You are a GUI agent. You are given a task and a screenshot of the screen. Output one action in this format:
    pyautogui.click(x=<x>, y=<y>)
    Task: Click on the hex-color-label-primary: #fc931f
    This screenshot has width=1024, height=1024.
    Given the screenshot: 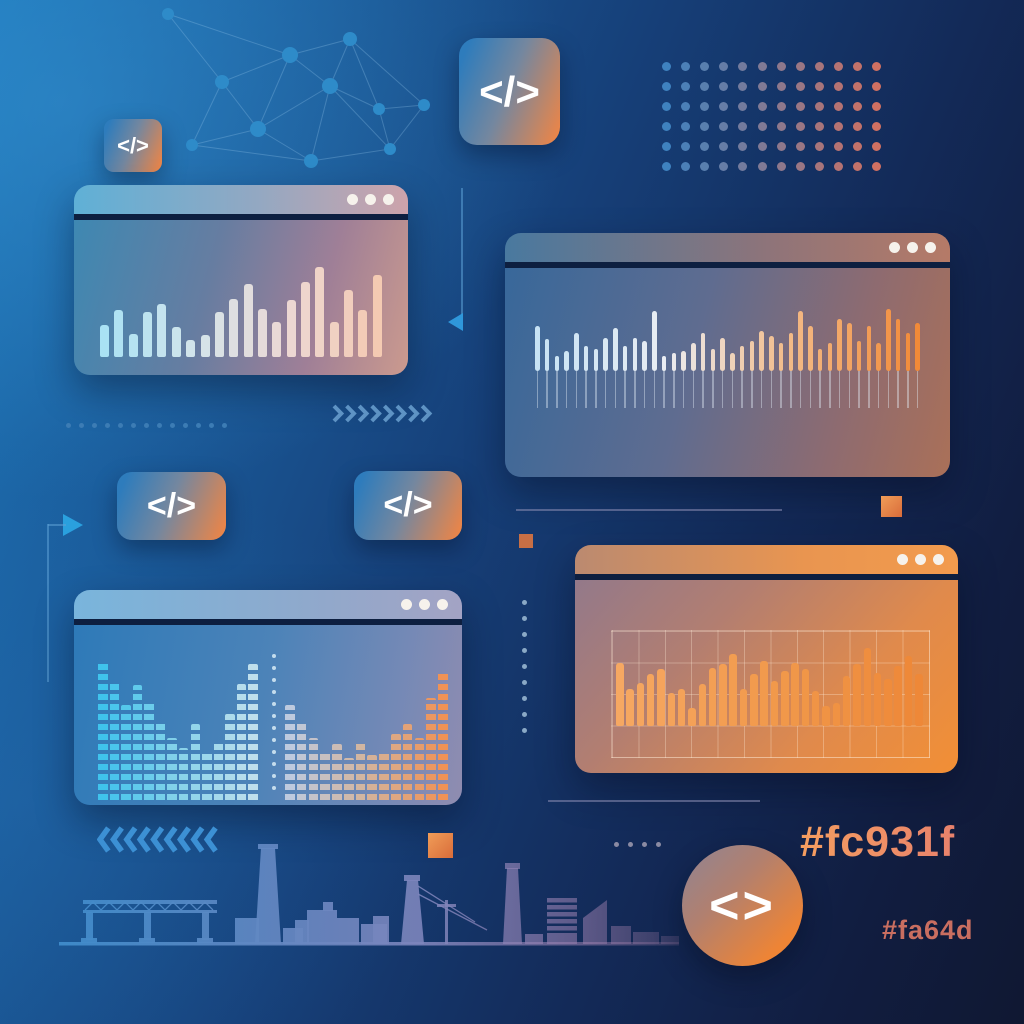 What is the action you would take?
    pyautogui.click(x=878, y=842)
    